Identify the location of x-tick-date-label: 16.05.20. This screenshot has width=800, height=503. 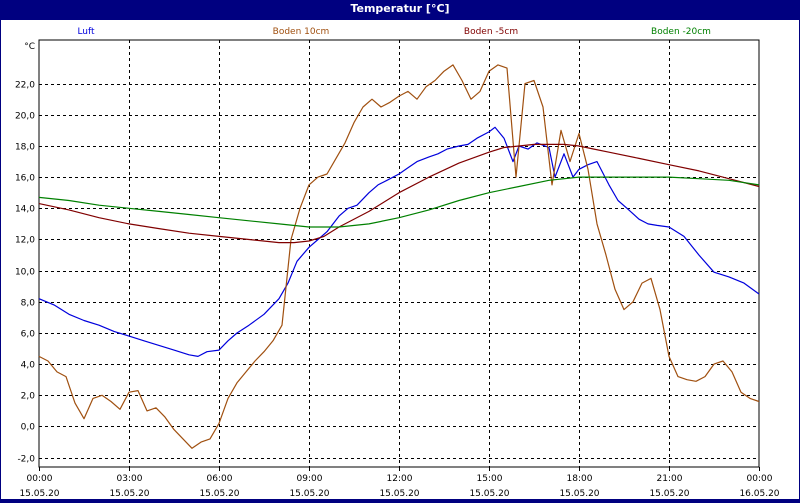
(759, 494).